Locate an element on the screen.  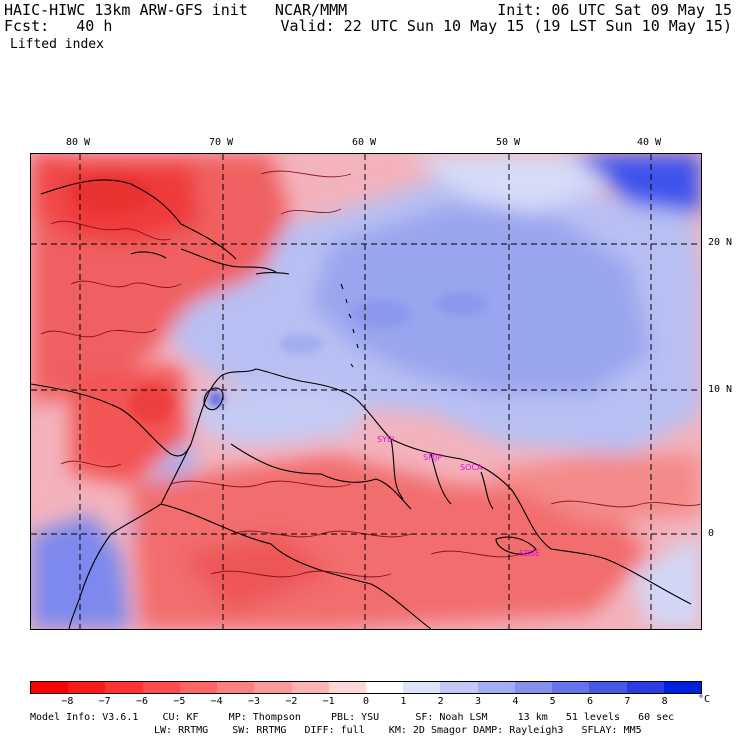
colorbar-tick-label: 5 is located at coordinates (552, 701).